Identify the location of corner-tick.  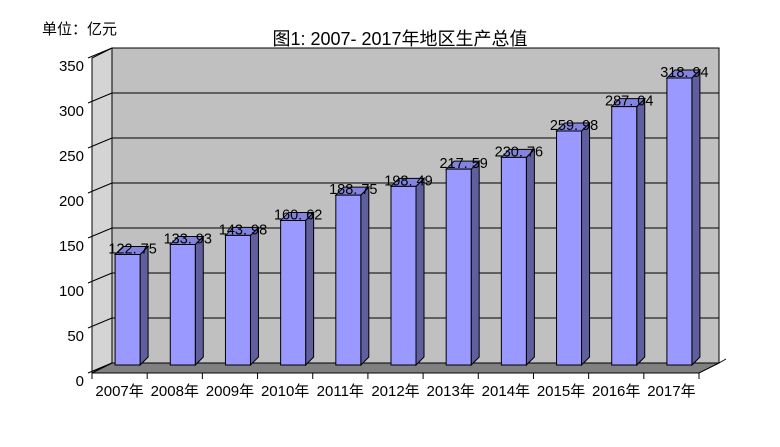
(722, 361).